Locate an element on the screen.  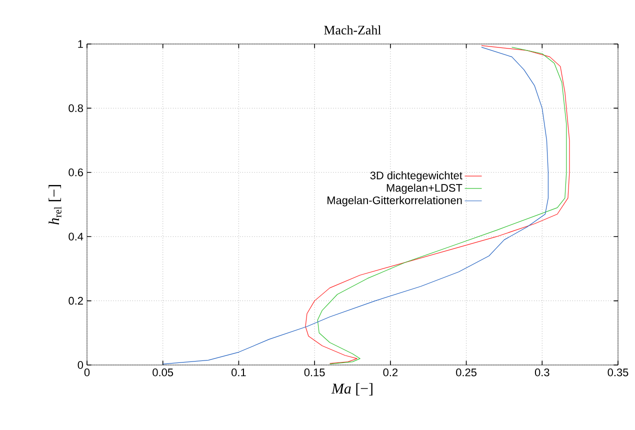
y-axis-title: h$_{rel}$ [−] is located at coordinates (55, 205).